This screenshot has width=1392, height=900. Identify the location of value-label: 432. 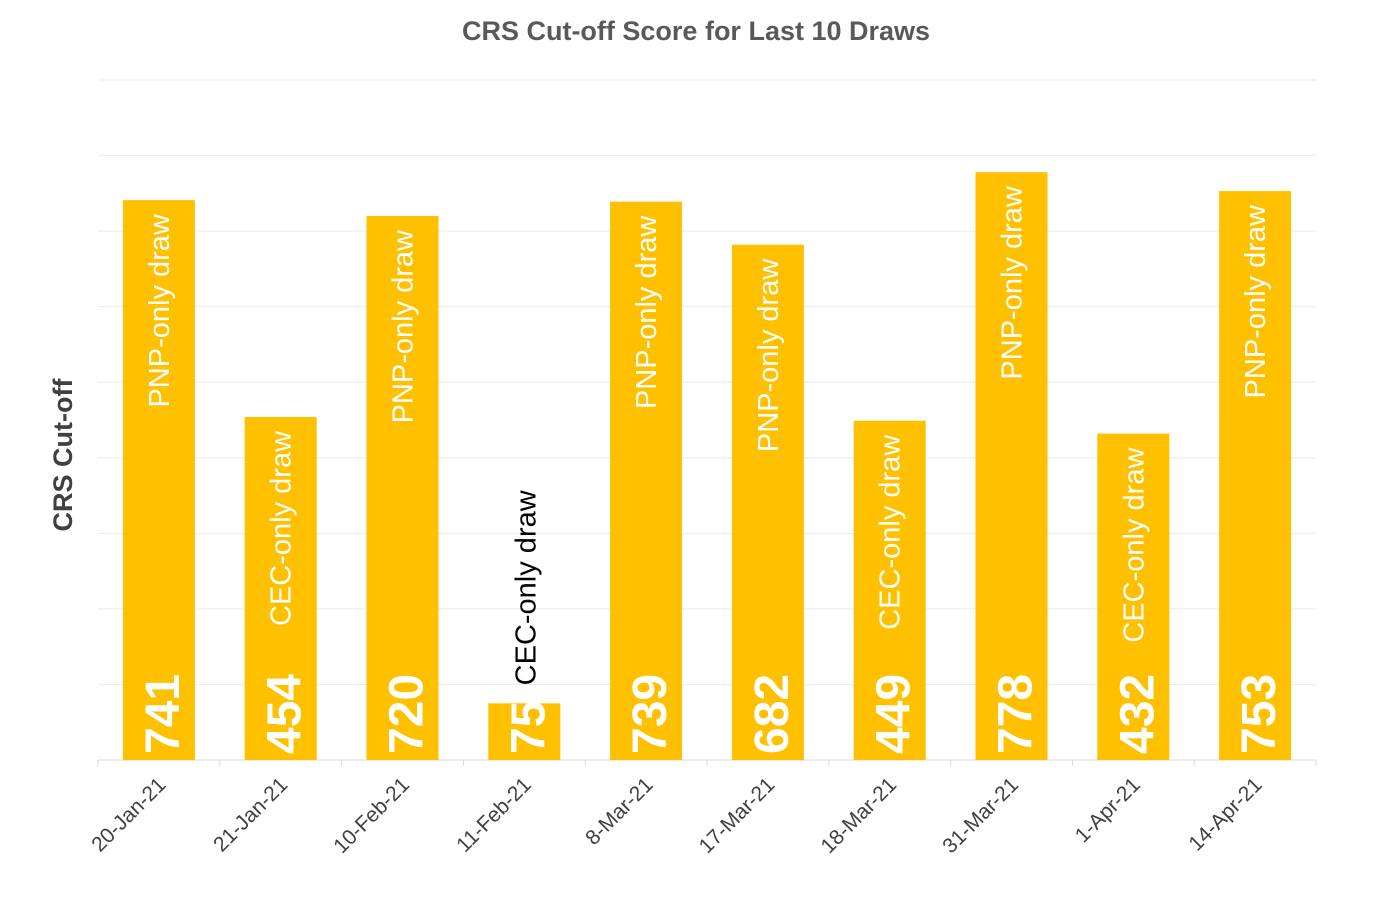
(1137, 714).